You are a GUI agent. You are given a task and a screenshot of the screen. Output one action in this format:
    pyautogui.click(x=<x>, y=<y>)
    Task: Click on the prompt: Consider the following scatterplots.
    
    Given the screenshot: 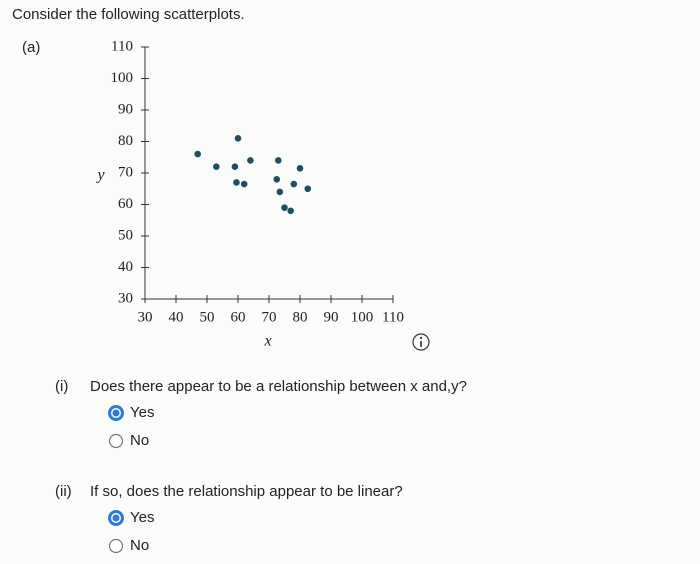 What is the action you would take?
    pyautogui.click(x=128, y=14)
    